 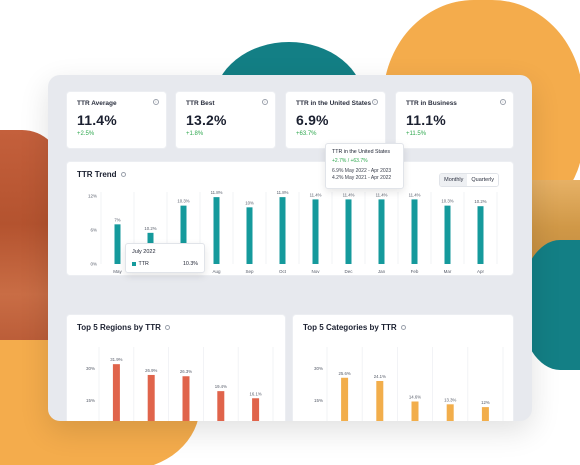 I want to click on bar-value-label: 7%, so click(x=117, y=219).